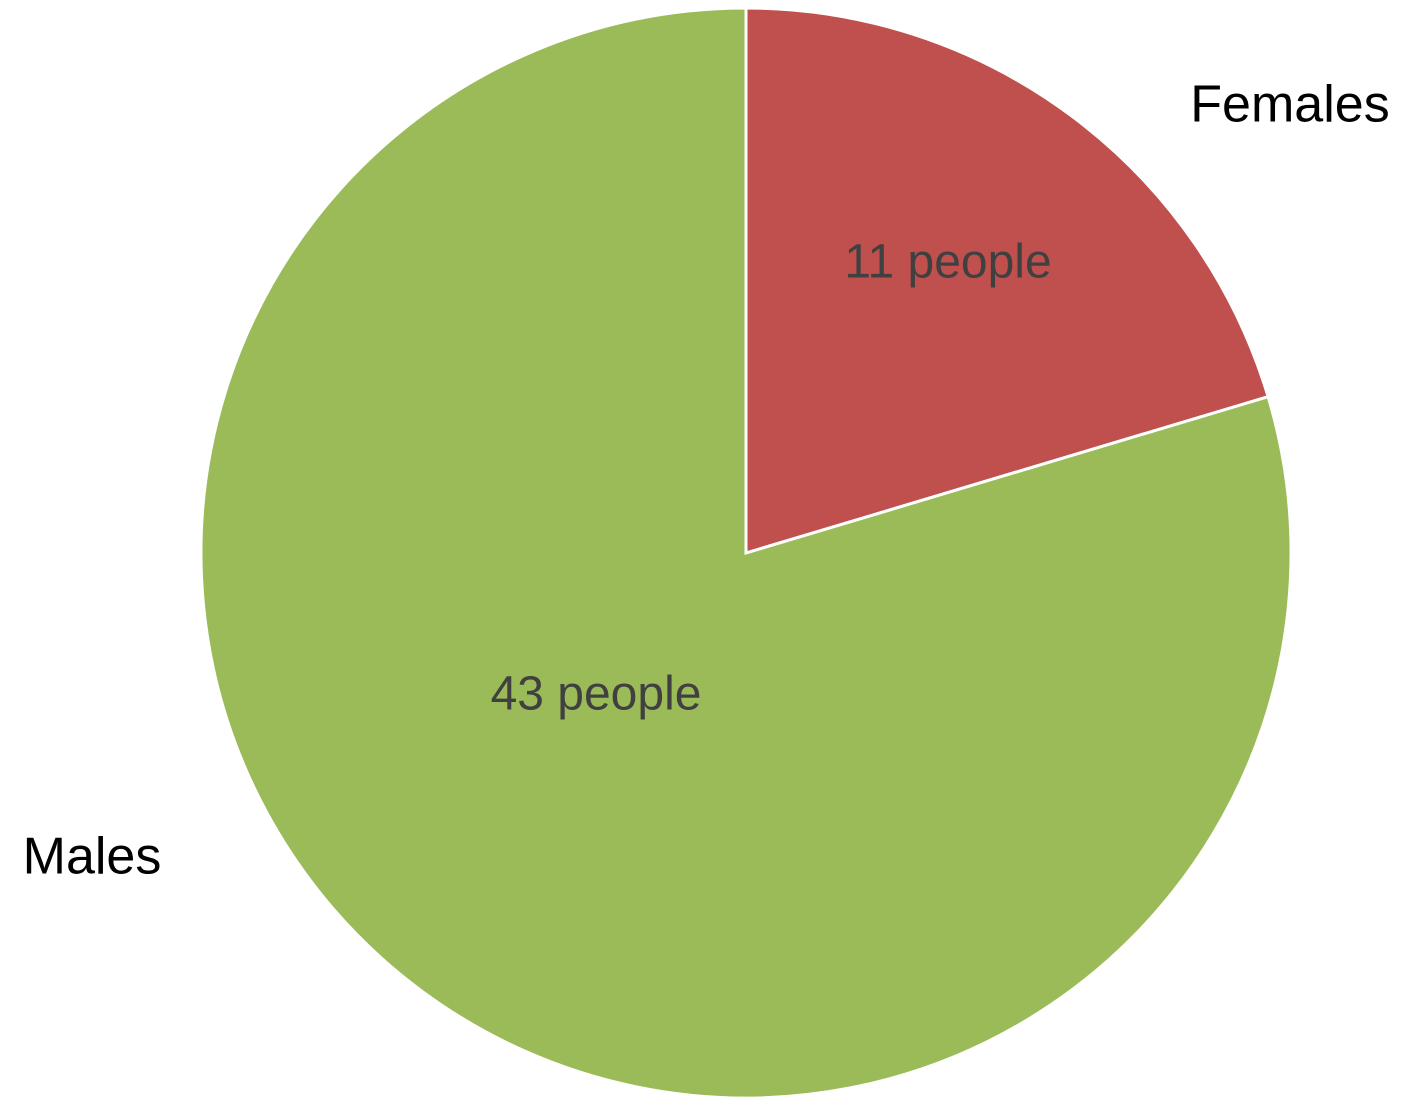 Image resolution: width=1406 pixels, height=1098 pixels. Describe the element at coordinates (1289, 105) in the screenshot. I see `category-label-females: Females` at that location.